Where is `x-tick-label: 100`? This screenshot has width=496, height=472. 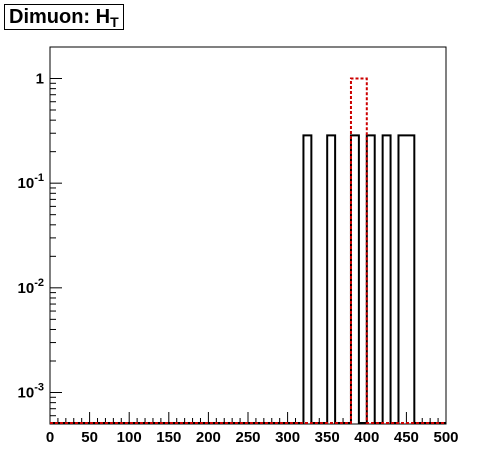
x-tick-label: 100 is located at coordinates (129, 437).